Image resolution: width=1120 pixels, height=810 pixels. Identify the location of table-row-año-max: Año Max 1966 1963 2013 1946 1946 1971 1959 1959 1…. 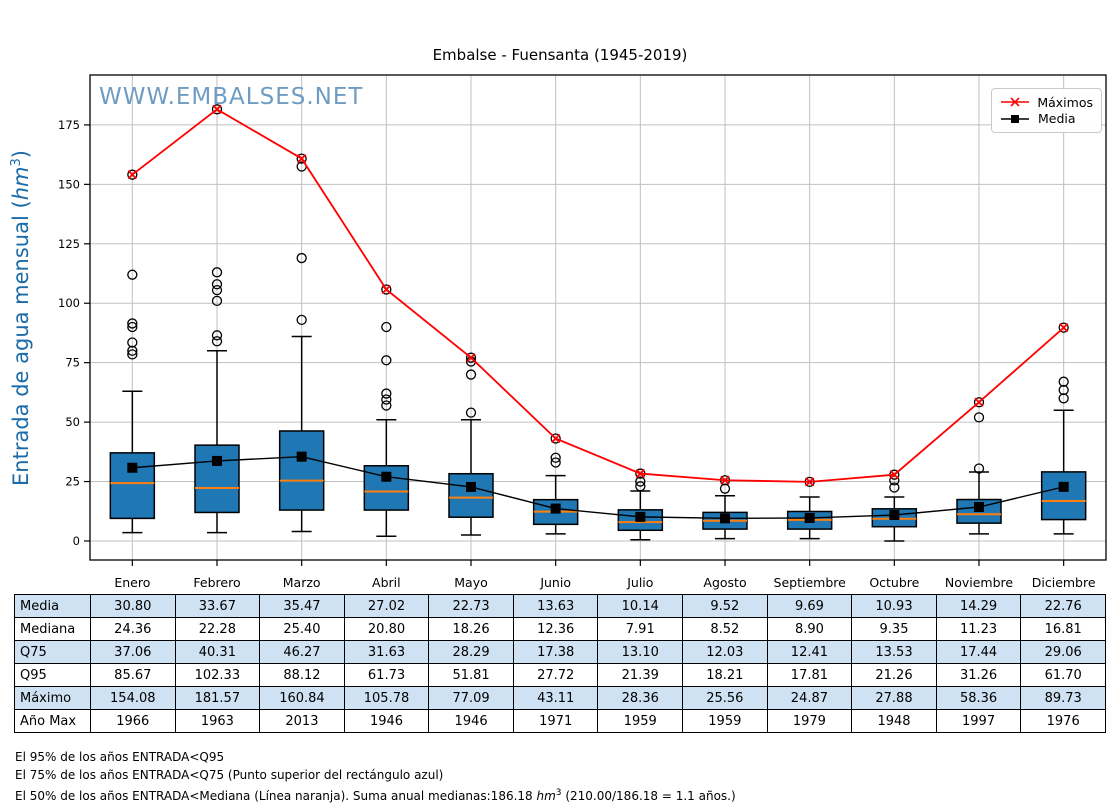
(560, 721).